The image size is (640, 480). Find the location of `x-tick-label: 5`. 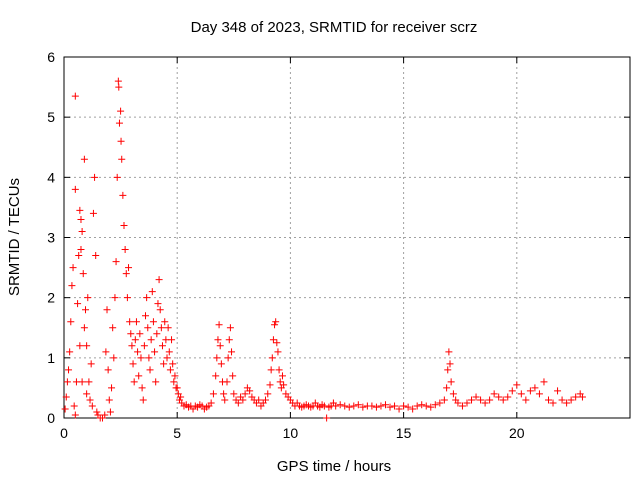

x-tick-label: 5 is located at coordinates (177, 433).